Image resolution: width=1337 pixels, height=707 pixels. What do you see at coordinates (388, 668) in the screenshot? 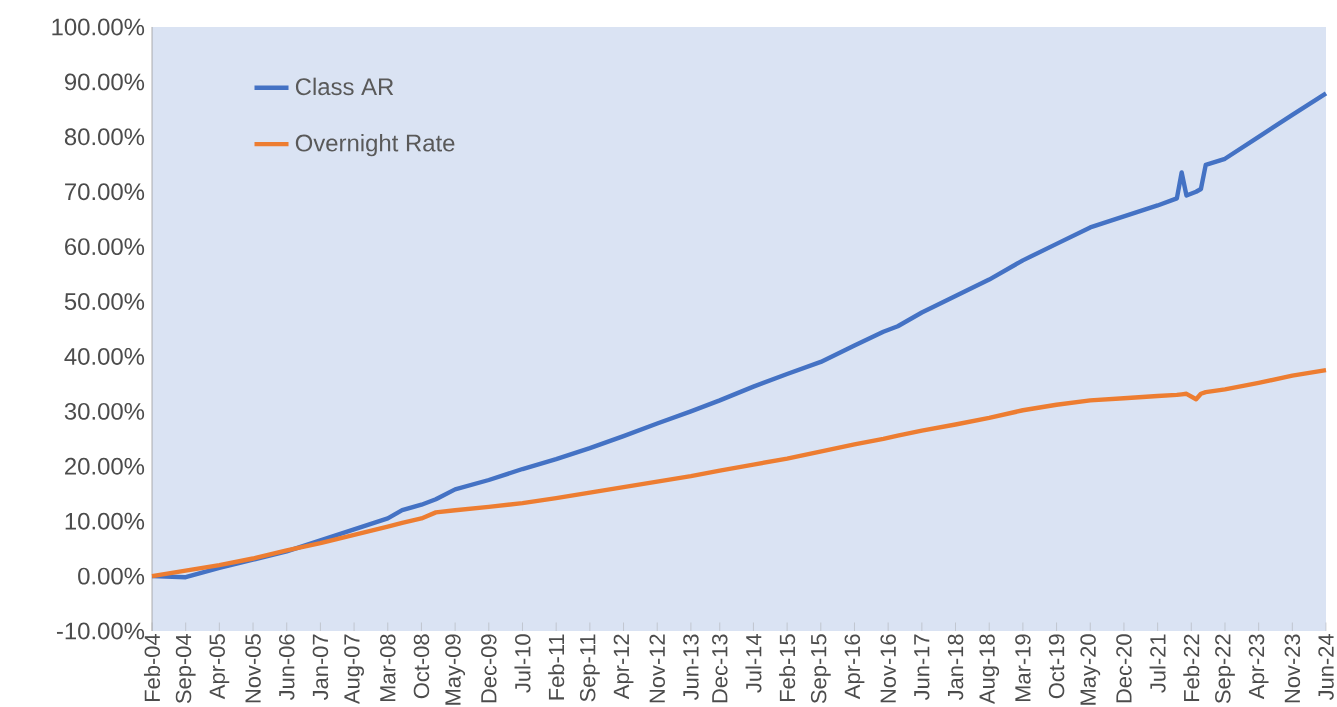
I see `x-tick-label: Mar-08` at bounding box center [388, 668].